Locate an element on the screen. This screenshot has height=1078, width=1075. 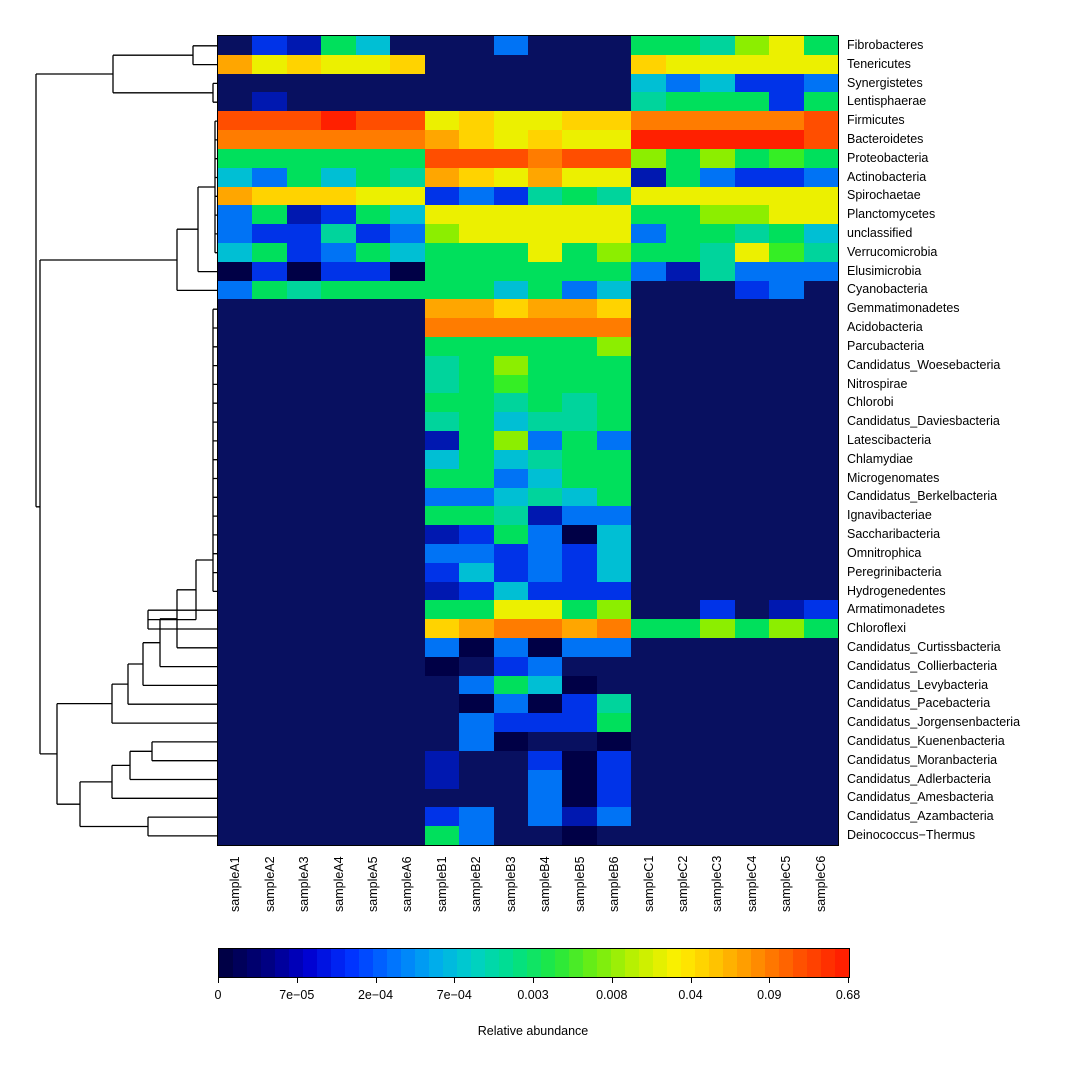
row-label: Candidatus_Jorgensenbacteria is located at coordinates (934, 722).